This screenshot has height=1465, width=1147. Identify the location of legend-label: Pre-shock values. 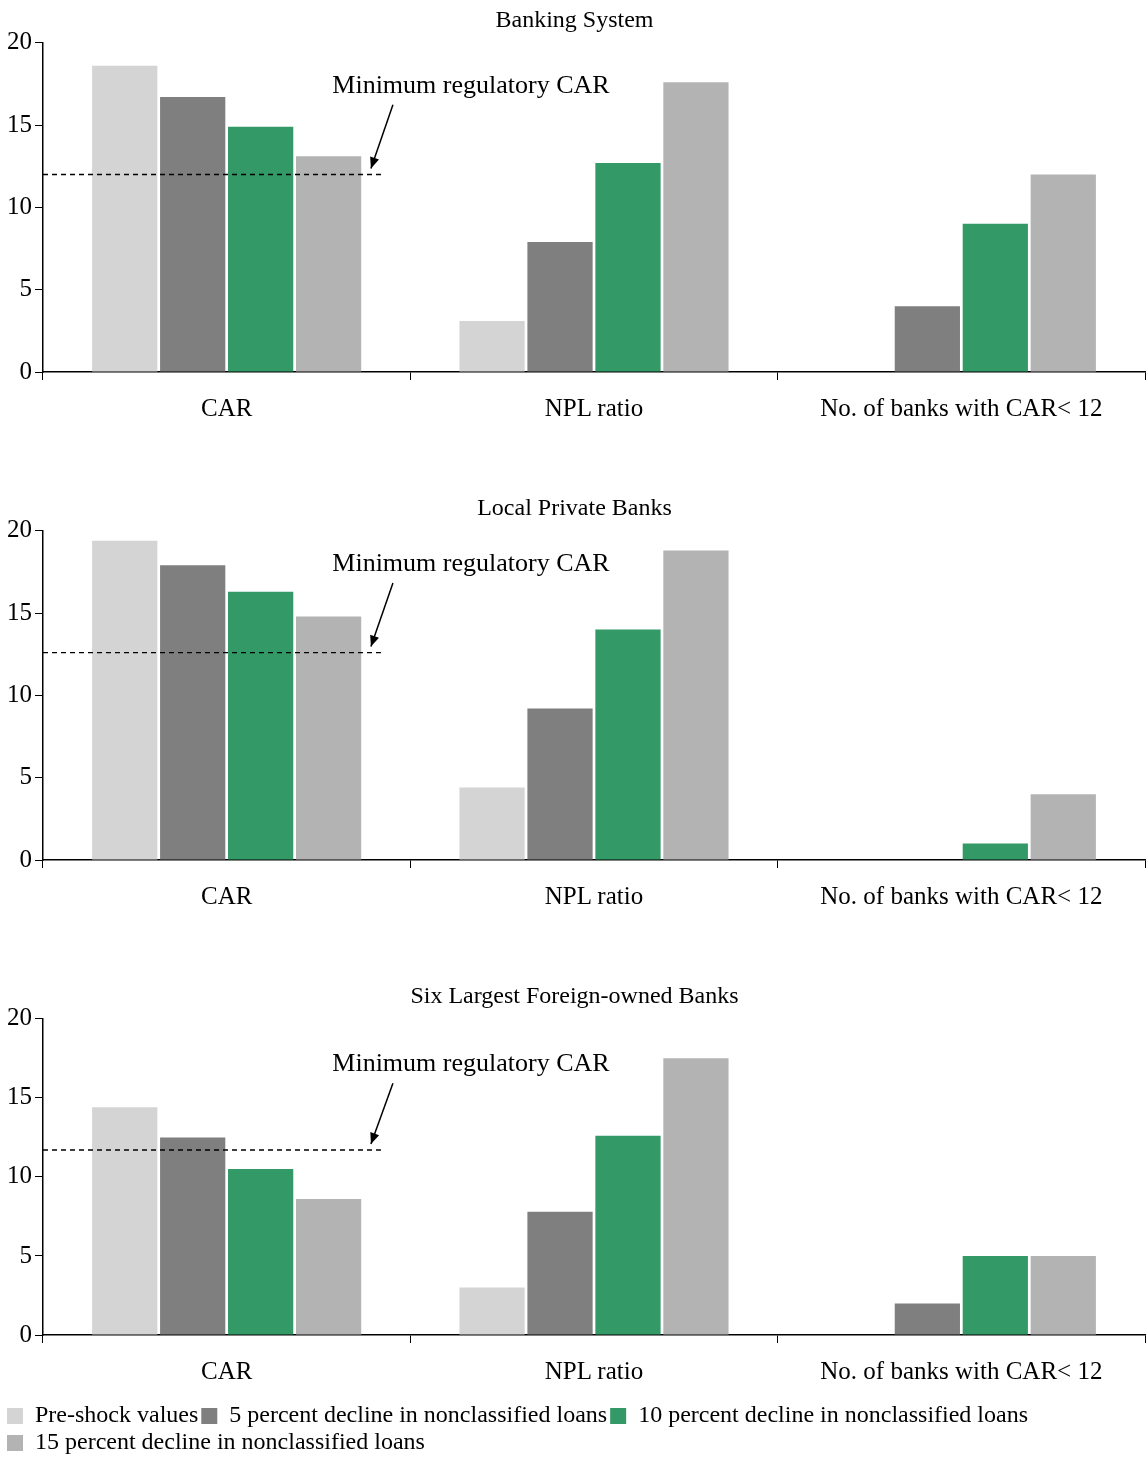
(117, 1414).